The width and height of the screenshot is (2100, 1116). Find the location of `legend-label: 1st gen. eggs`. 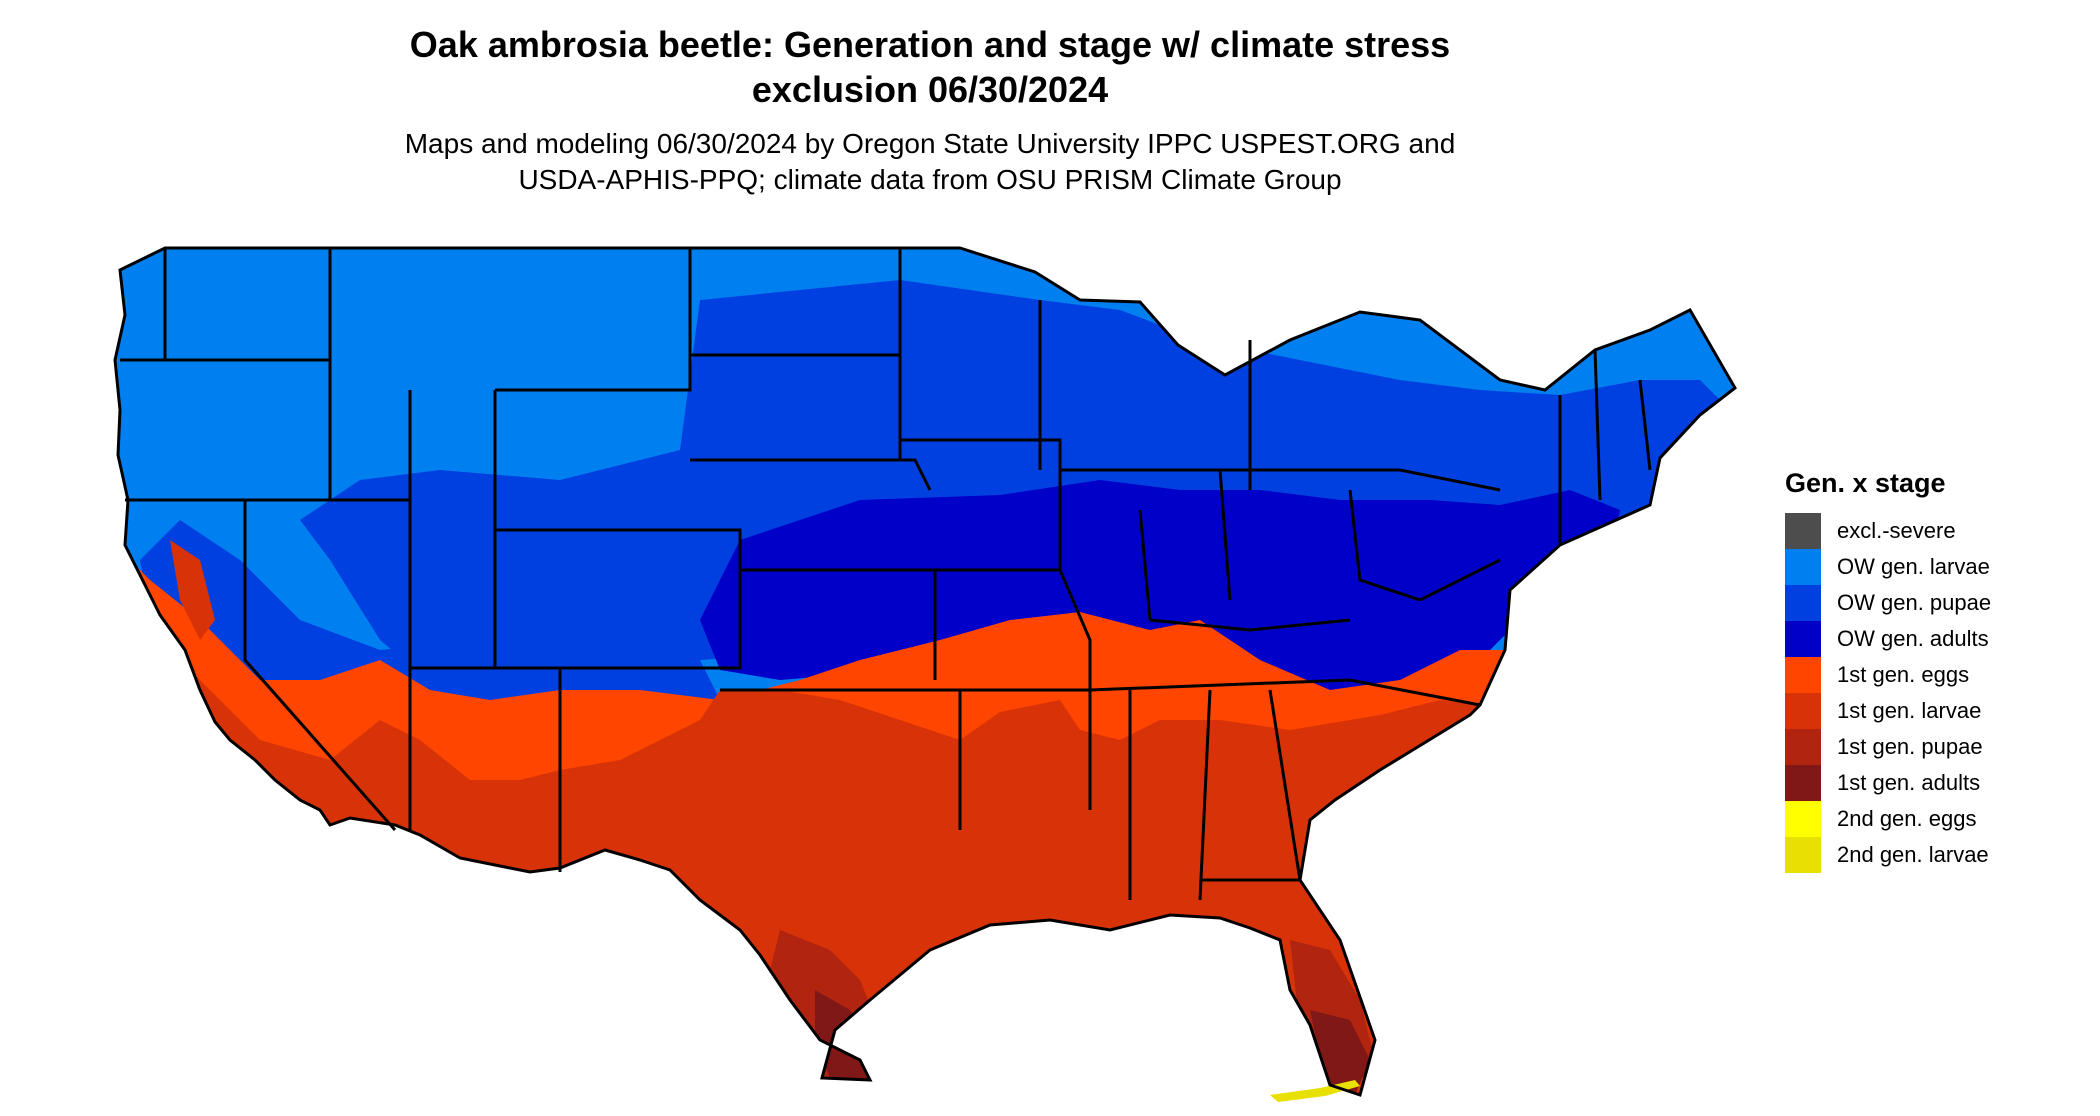

legend-label: 1st gen. eggs is located at coordinates (1903, 674).